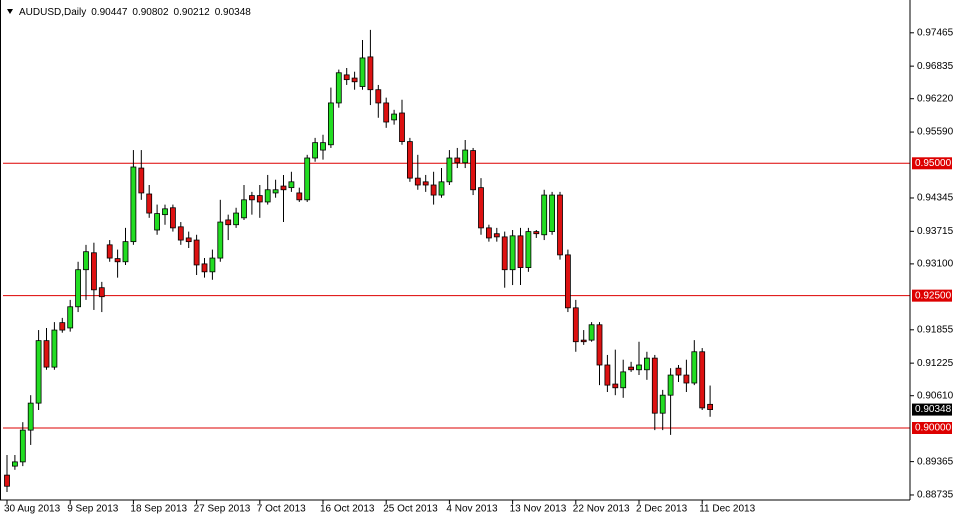 This screenshot has height=519, width=955. What do you see at coordinates (150, 12) in the screenshot?
I see `last-high: 0.90802` at bounding box center [150, 12].